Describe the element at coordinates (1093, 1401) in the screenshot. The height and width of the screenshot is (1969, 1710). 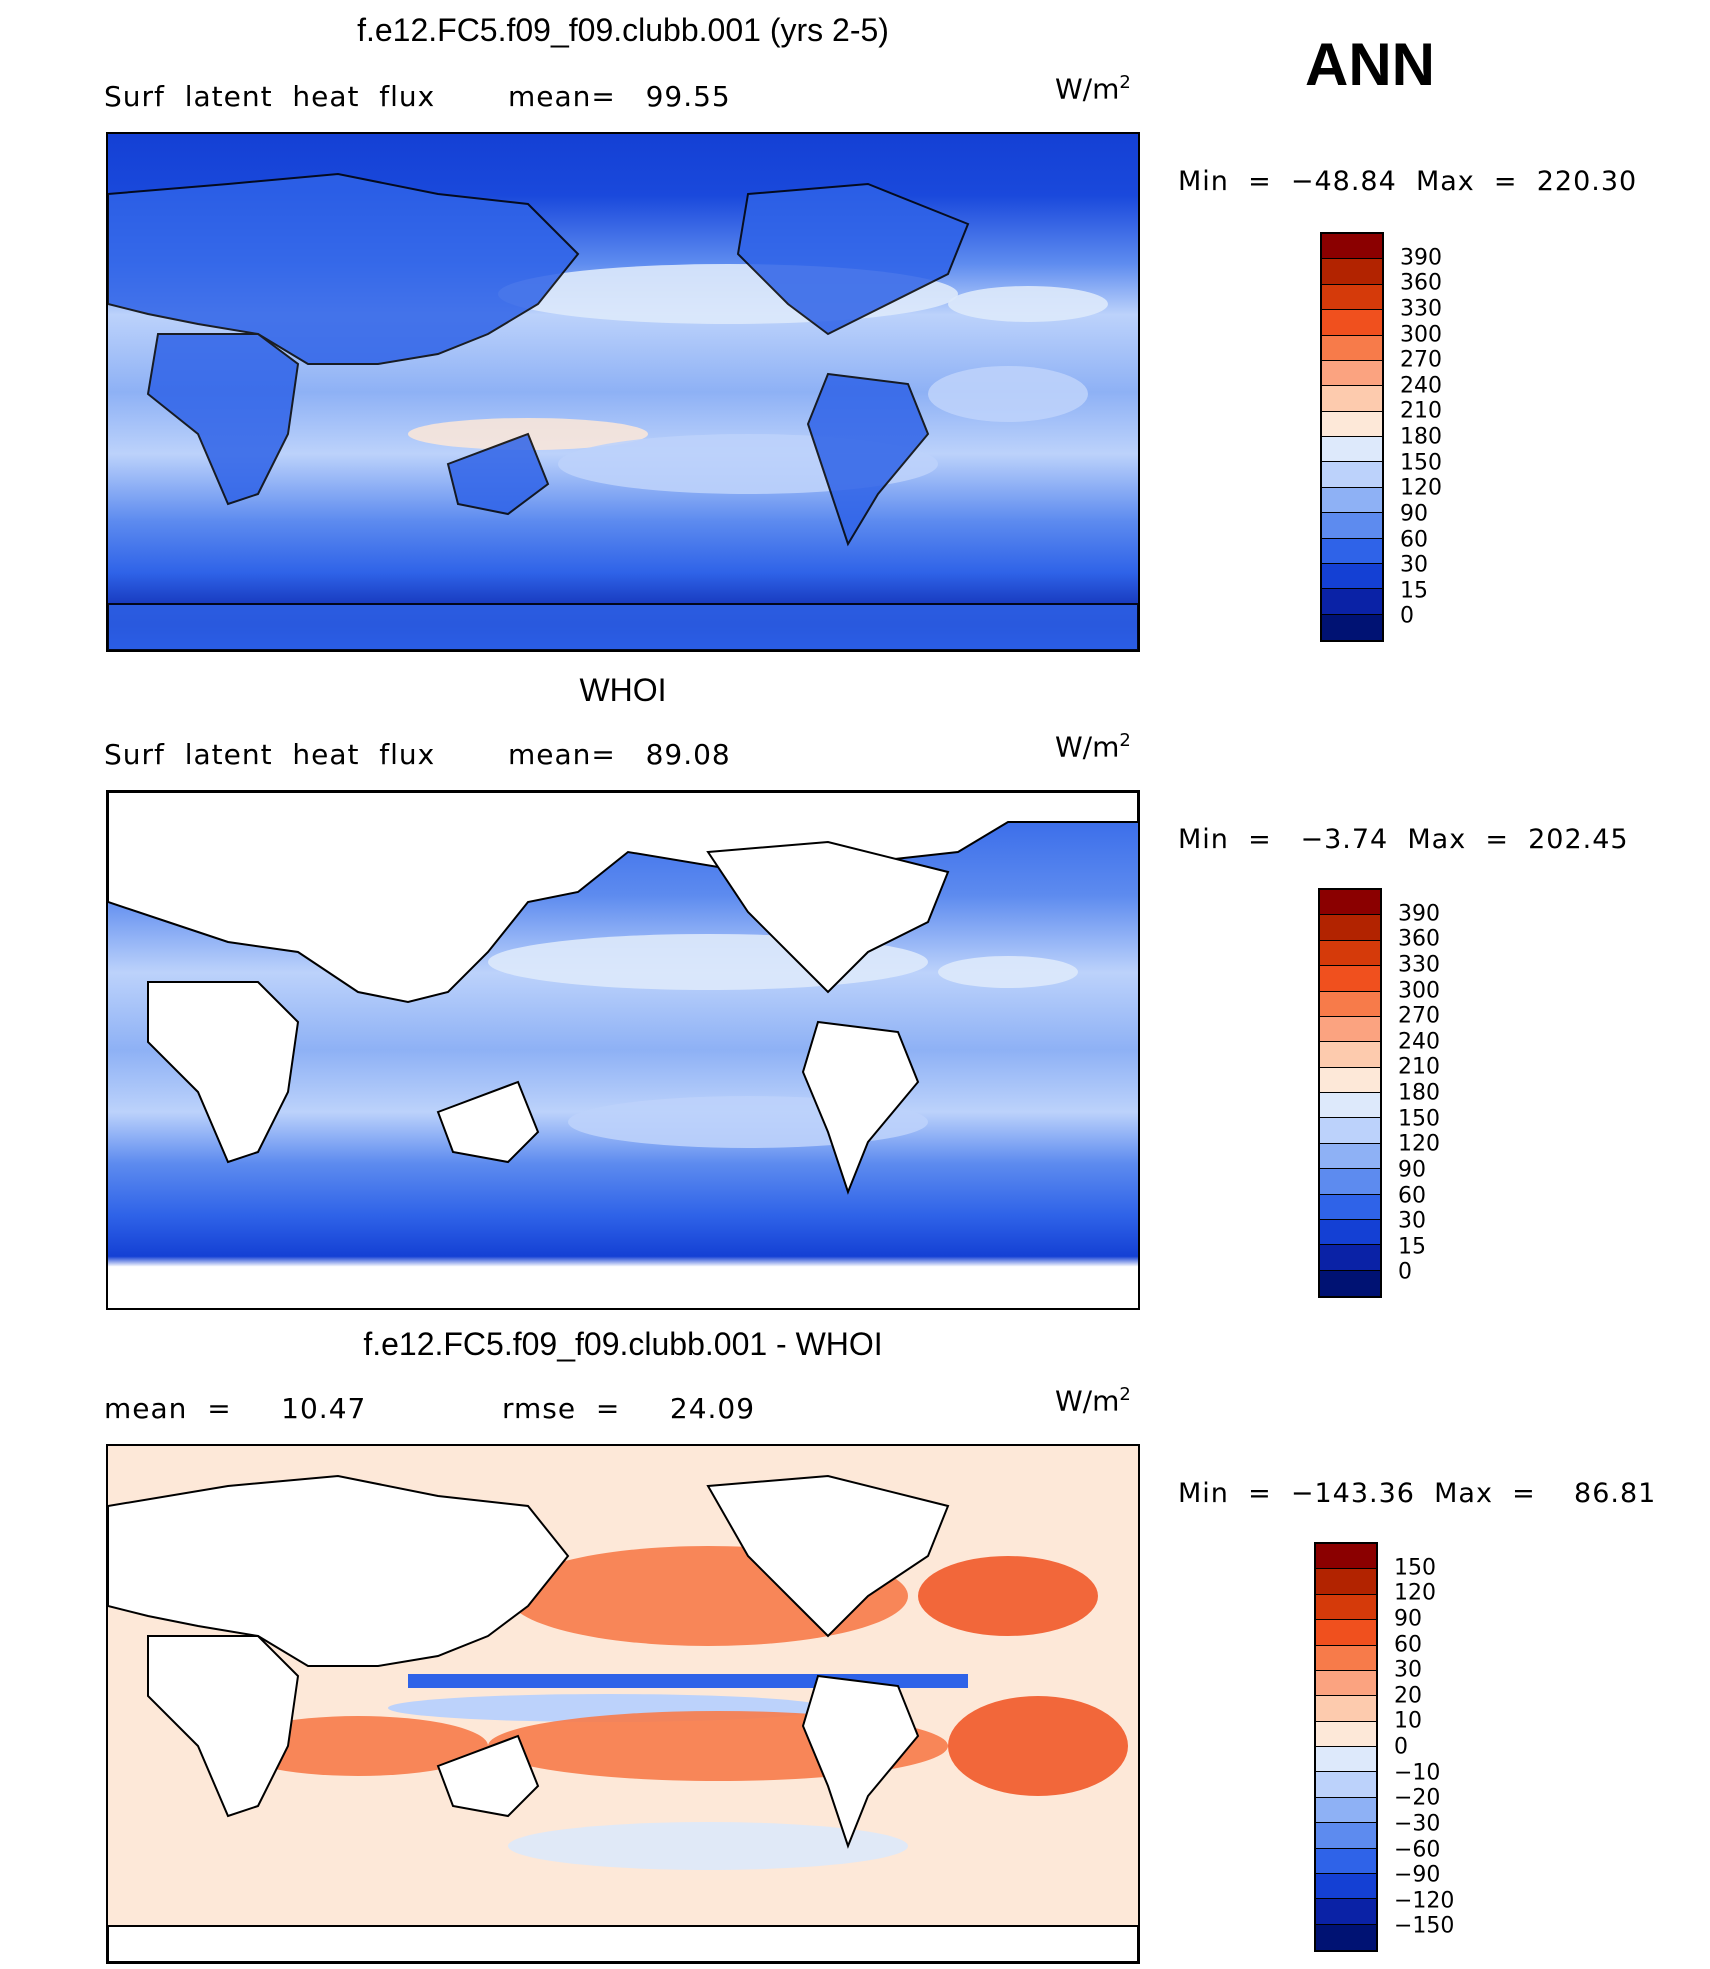
I see `panel3-units: W/m2` at that location.